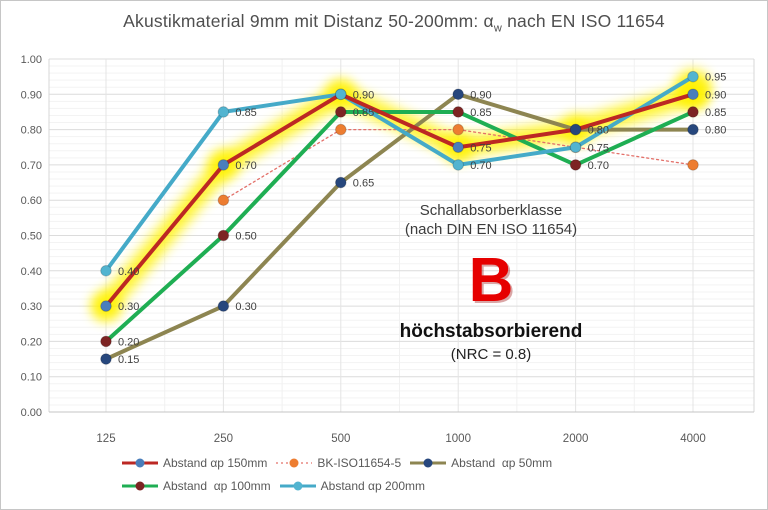 The image size is (768, 510). I want to click on svg-text: 0.95, so click(715, 78).